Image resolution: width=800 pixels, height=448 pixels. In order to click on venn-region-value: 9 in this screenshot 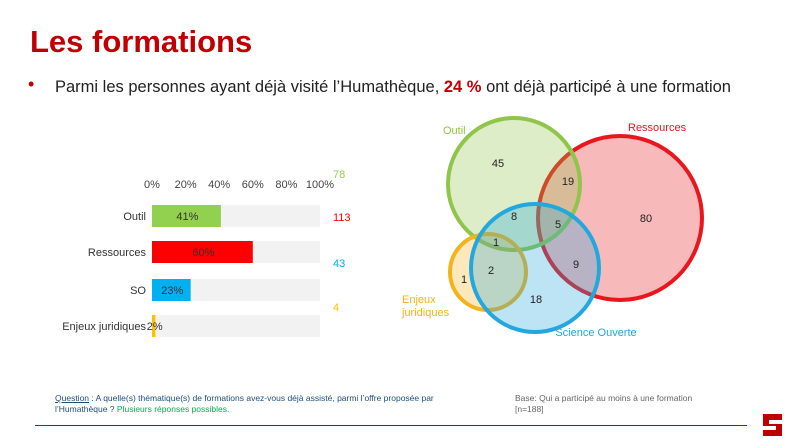, I will do `click(576, 265)`.